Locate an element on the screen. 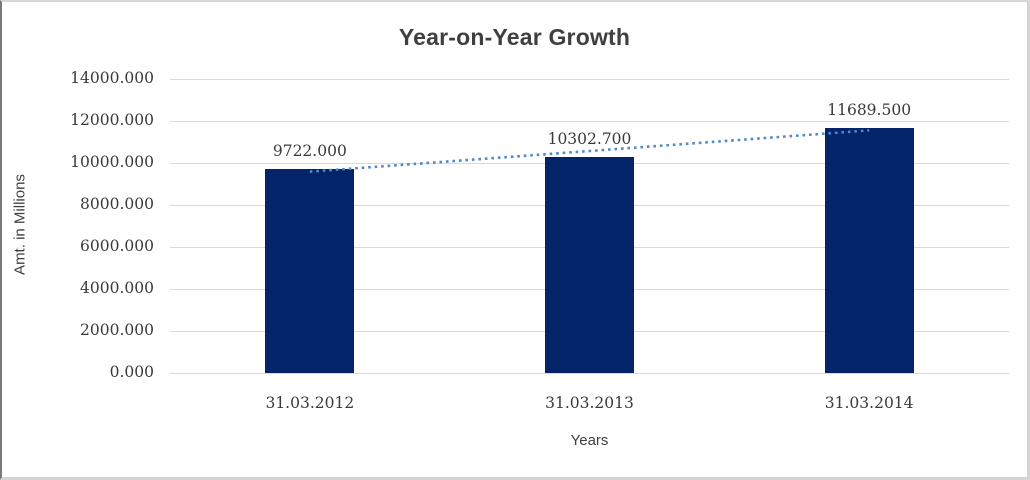 The image size is (1030, 480). y-tick-label: 8000.000 is located at coordinates (117, 204).